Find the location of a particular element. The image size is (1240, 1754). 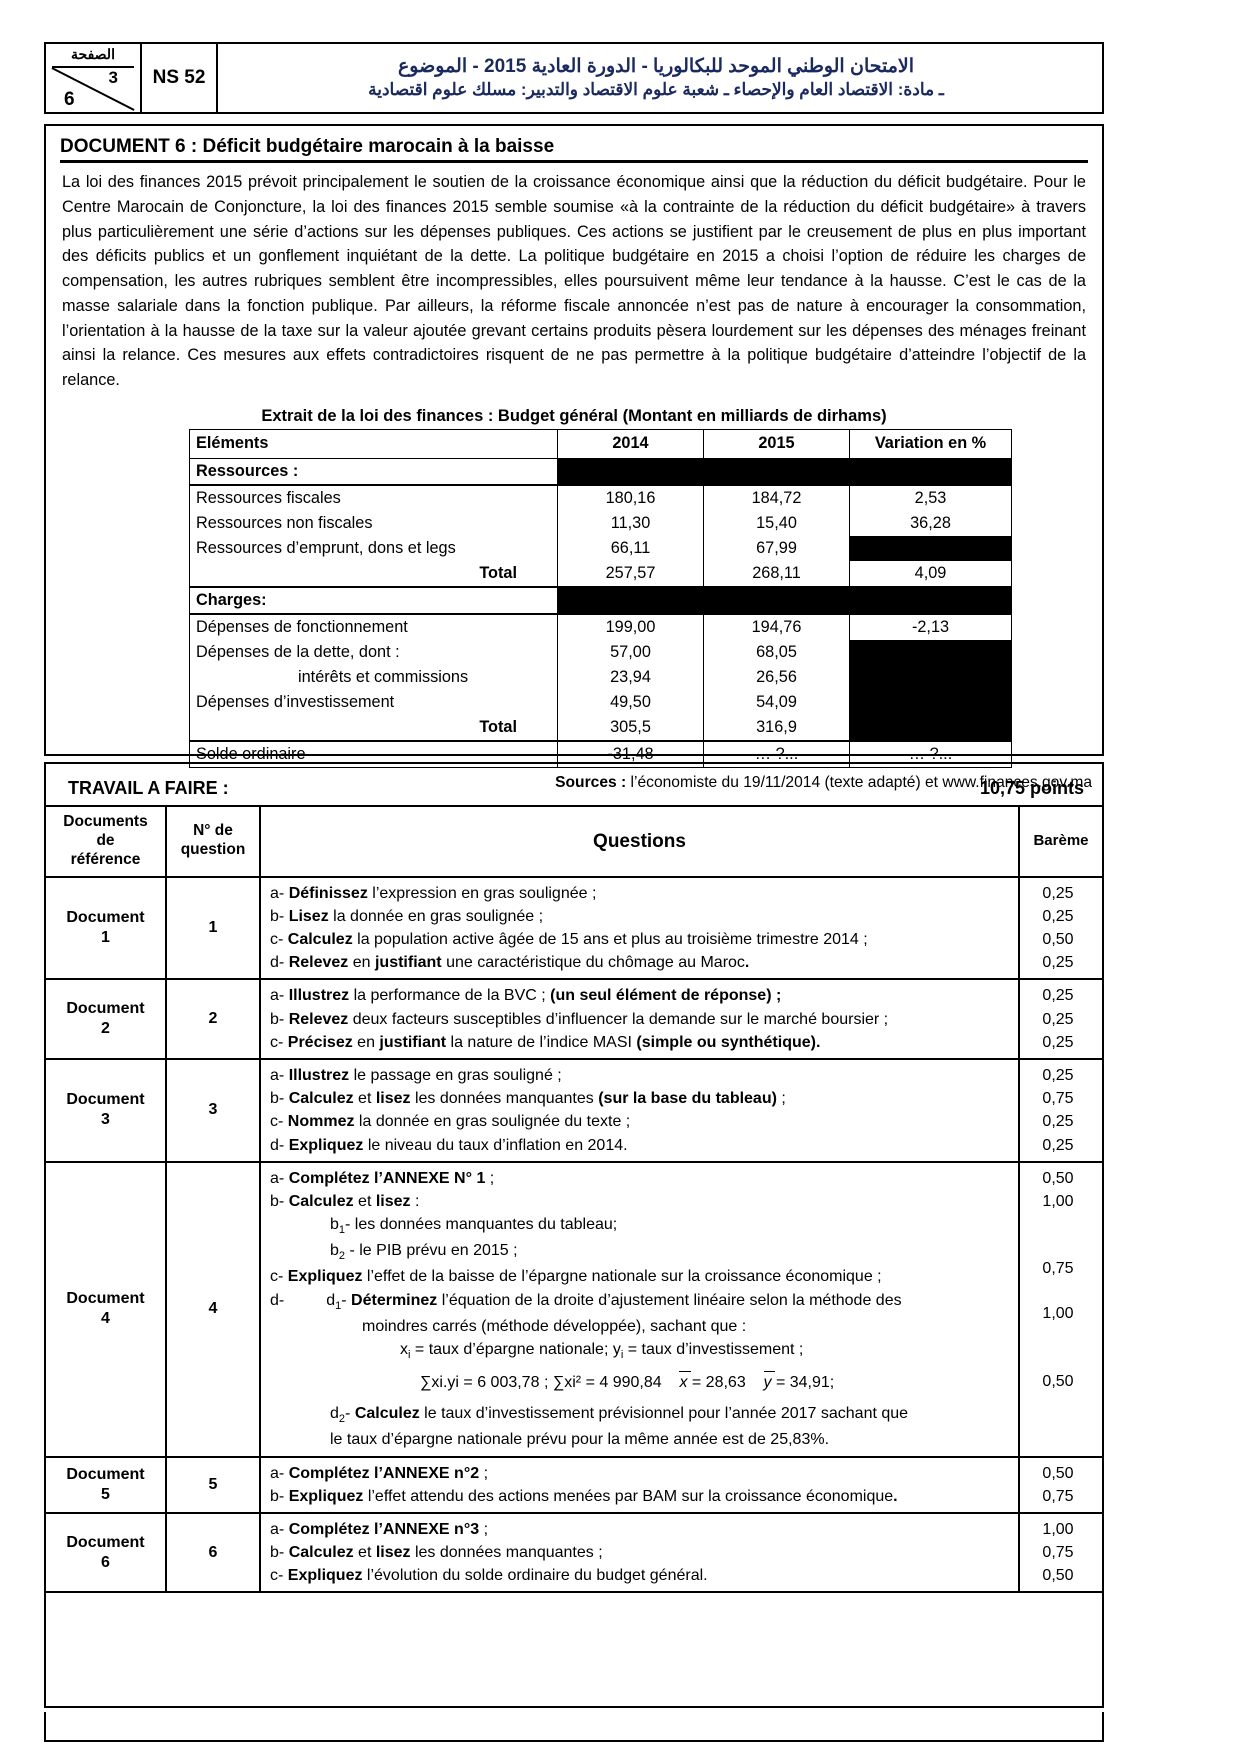

row-value-variation: 2,53 is located at coordinates (930, 497).